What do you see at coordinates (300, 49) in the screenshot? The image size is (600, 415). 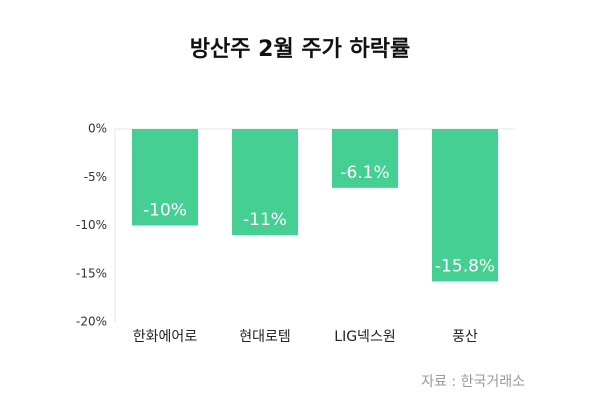 I see `chart-title: 방산주 2월 주가 하락률` at bounding box center [300, 49].